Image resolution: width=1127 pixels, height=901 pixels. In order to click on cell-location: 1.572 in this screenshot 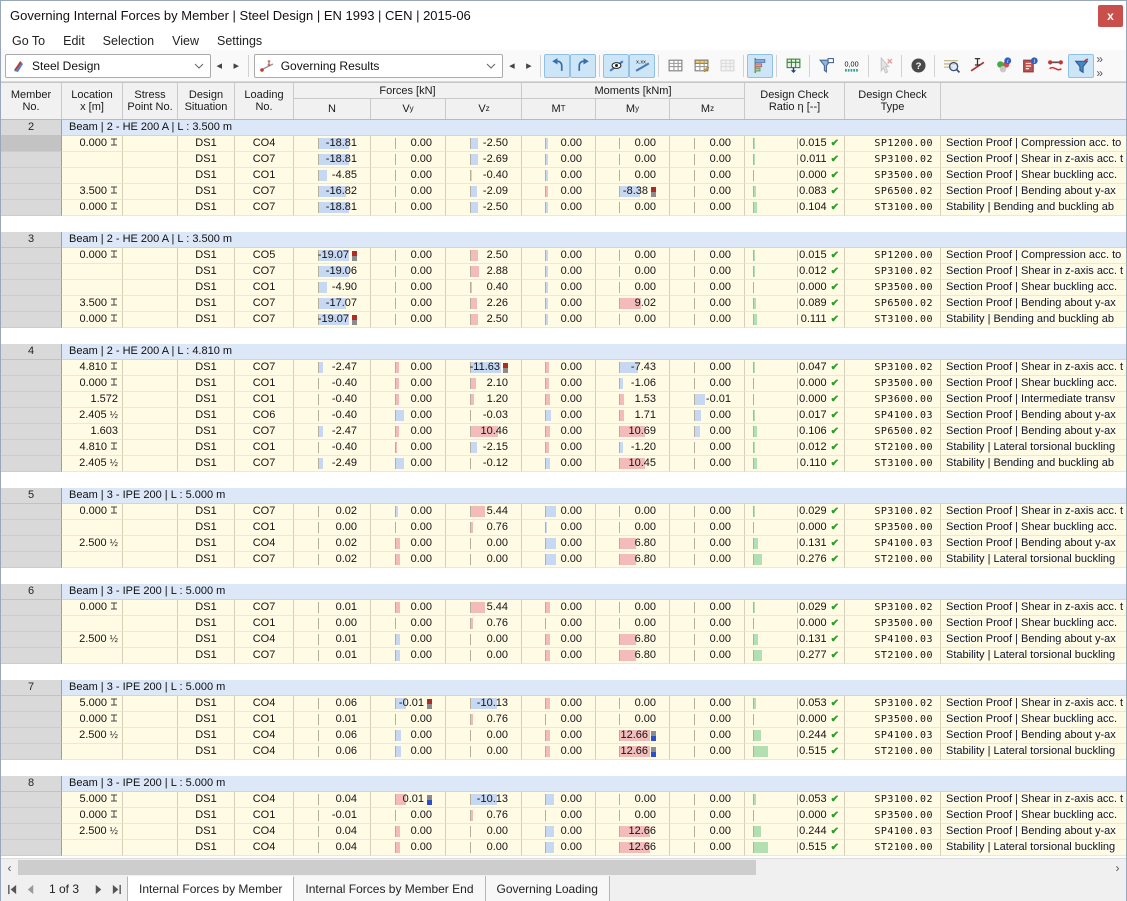, I will do `click(92, 400)`.